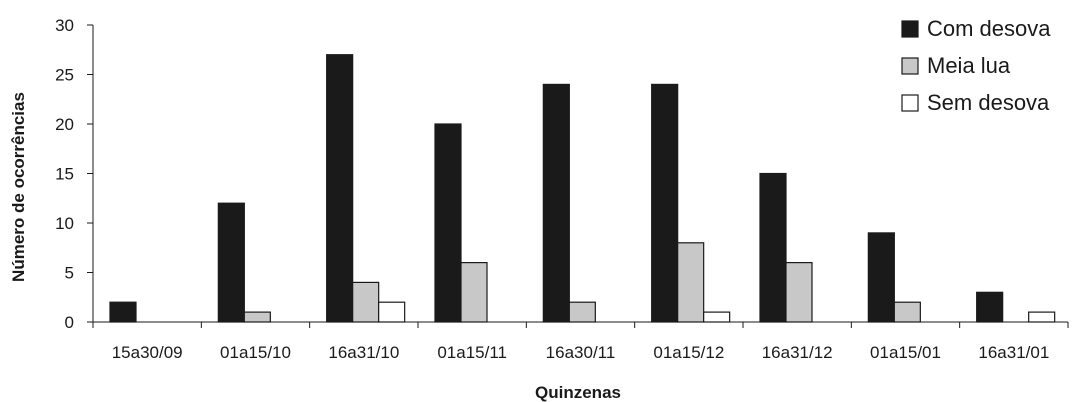 Image resolution: width=1081 pixels, height=402 pixels. Describe the element at coordinates (64, 25) in the screenshot. I see `y-tick-label: 30` at that location.